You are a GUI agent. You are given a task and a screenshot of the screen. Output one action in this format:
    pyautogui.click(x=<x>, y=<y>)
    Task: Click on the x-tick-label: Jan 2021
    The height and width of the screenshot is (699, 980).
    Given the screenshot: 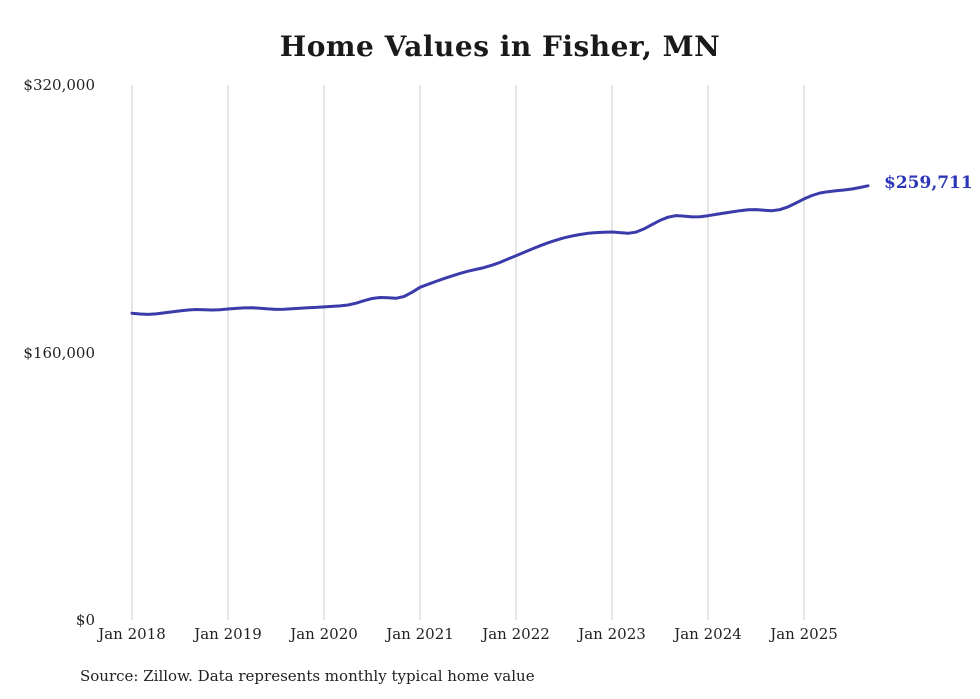 What is the action you would take?
    pyautogui.click(x=420, y=634)
    